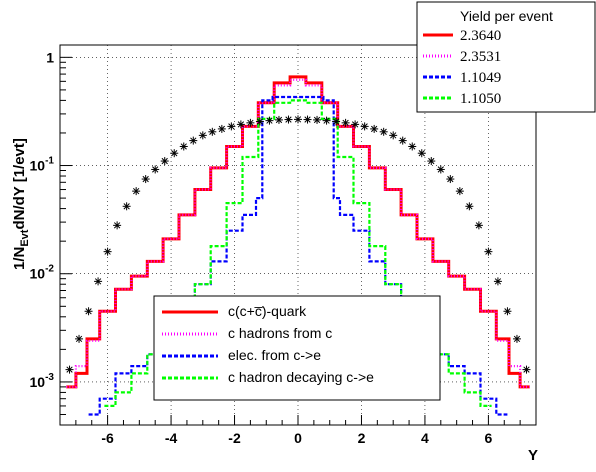 This screenshot has height=472, width=596. I want to click on yield-value: 1.1050, so click(480, 99).